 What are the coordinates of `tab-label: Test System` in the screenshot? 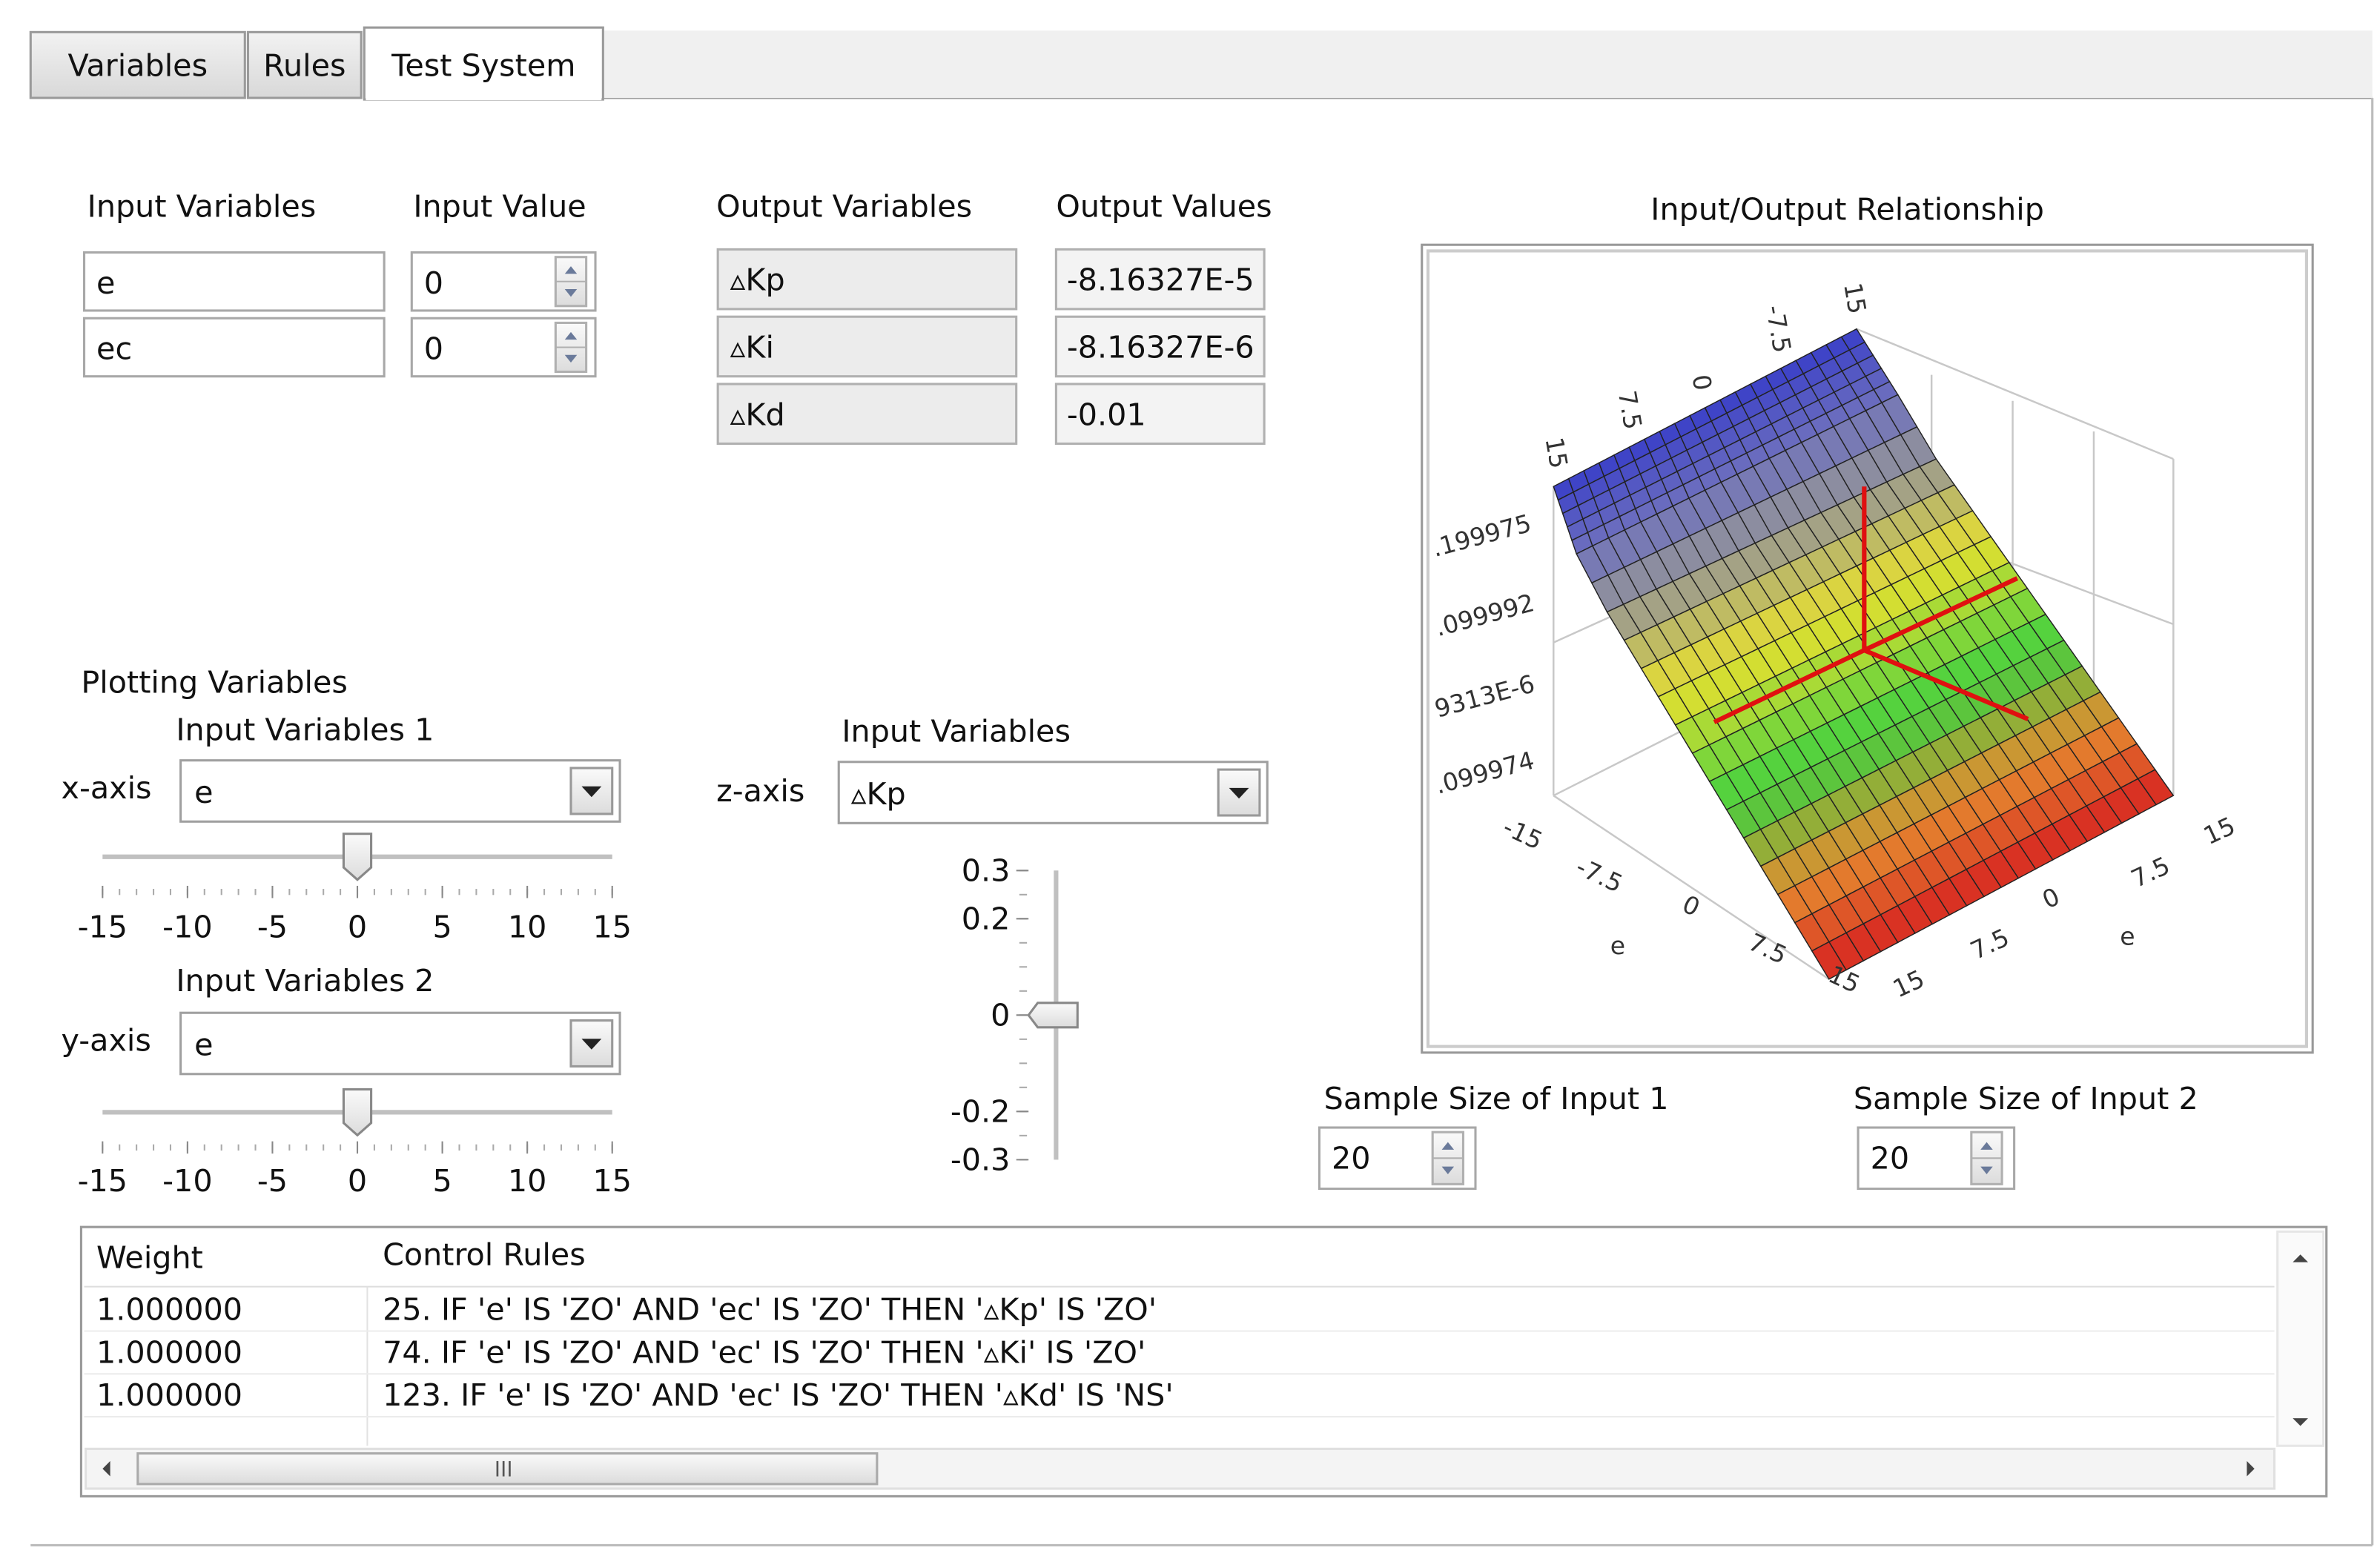 It's located at (483, 66).